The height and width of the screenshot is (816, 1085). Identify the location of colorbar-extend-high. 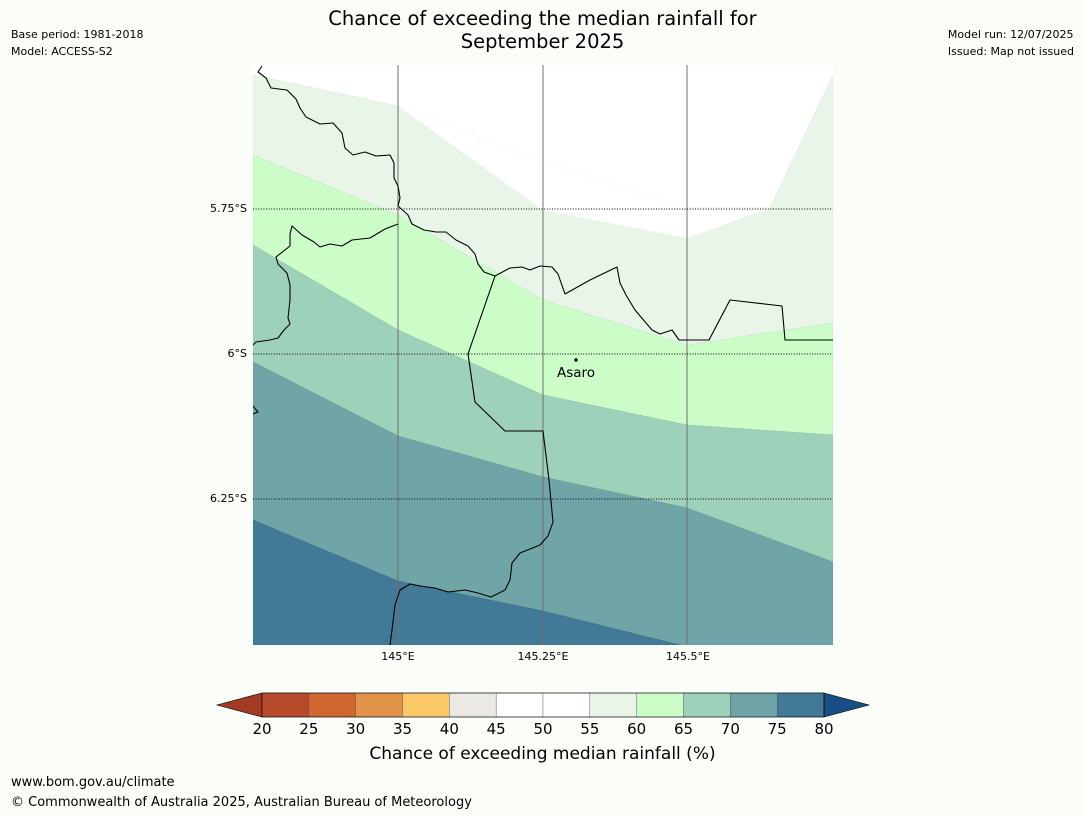
(847, 705).